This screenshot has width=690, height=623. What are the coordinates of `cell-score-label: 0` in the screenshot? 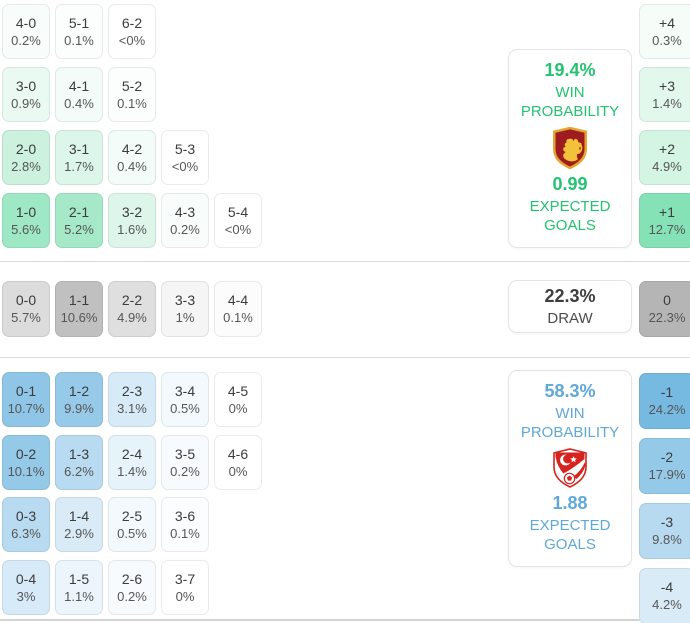 It's located at (667, 300).